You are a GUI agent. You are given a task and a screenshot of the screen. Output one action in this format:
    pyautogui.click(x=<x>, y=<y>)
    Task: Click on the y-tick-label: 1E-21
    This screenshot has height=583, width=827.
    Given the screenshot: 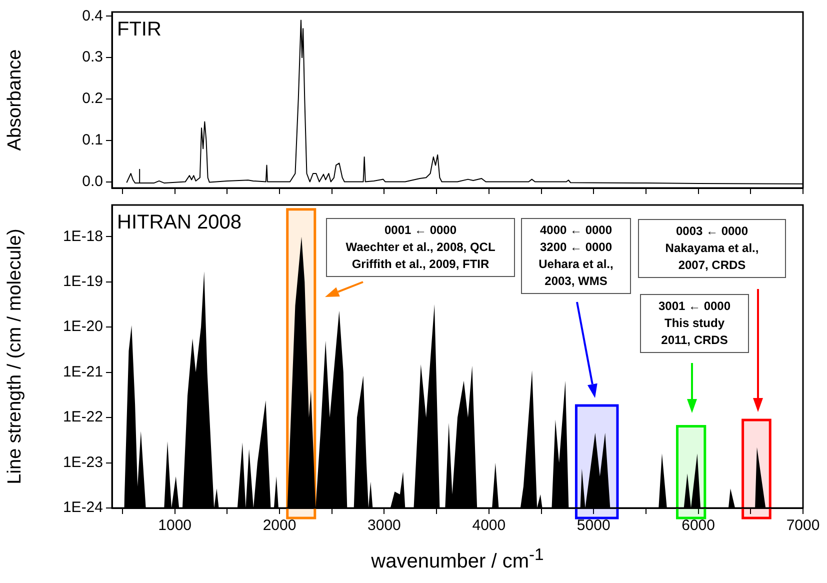 What is the action you would take?
    pyautogui.click(x=82, y=371)
    